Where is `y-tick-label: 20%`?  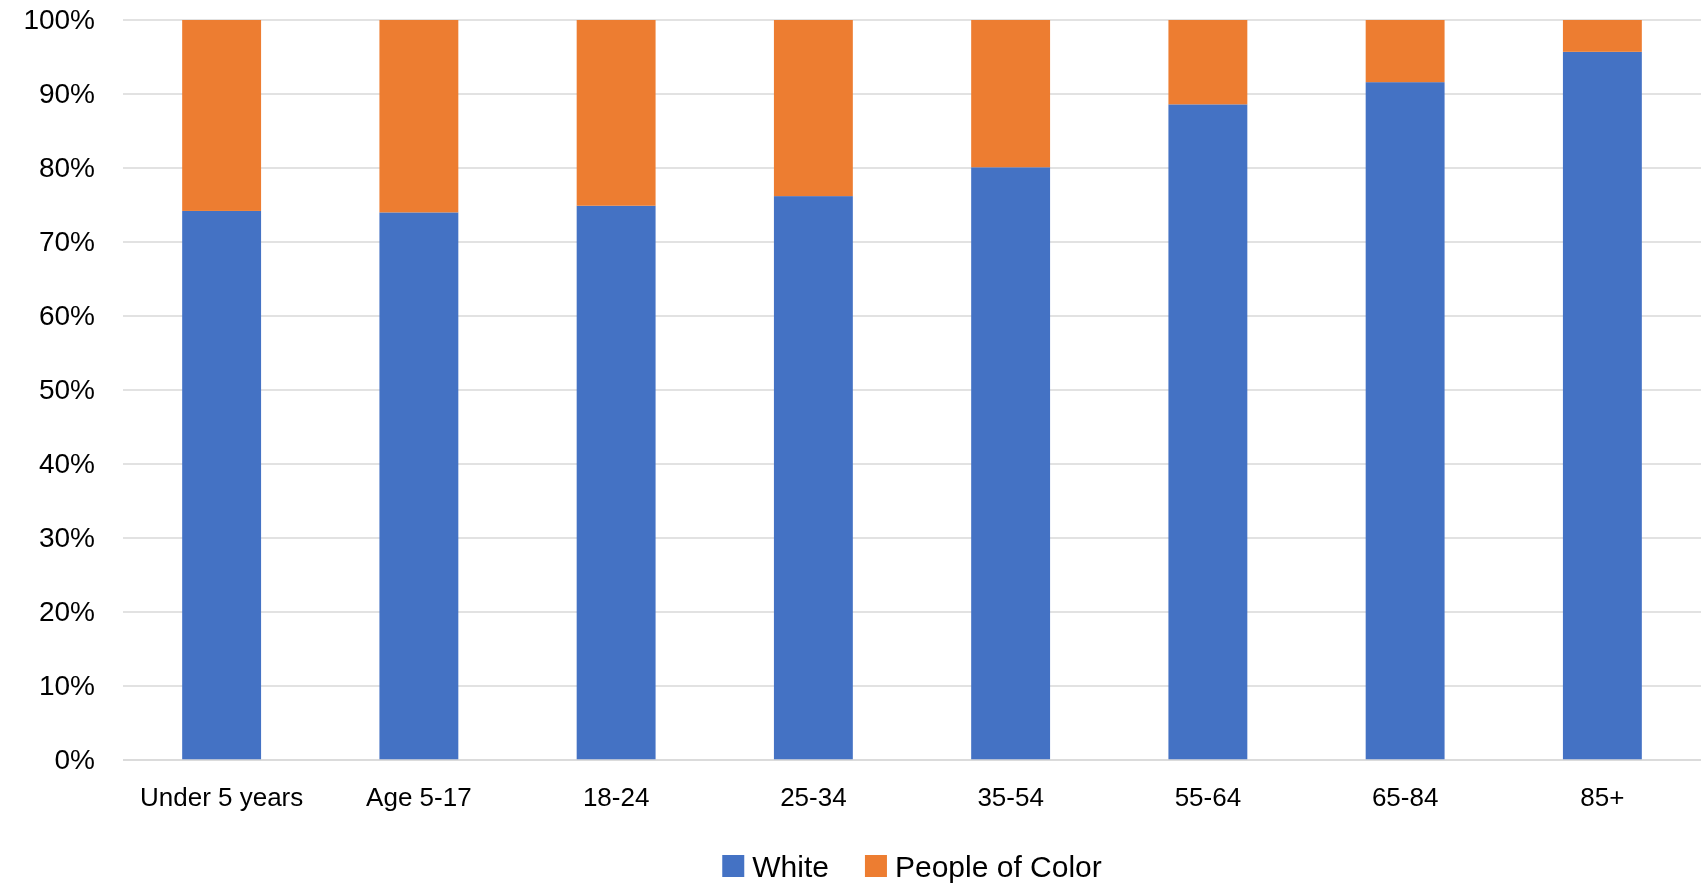
y-tick-label: 20% is located at coordinates (66, 612).